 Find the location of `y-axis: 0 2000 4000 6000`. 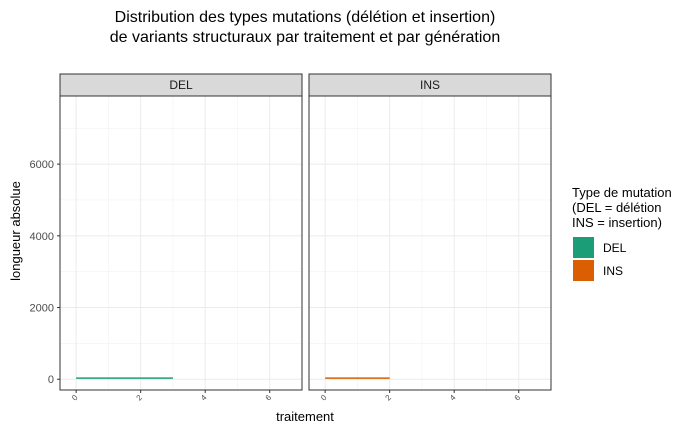

y-axis: 0 2000 4000 6000 is located at coordinates (45, 272).